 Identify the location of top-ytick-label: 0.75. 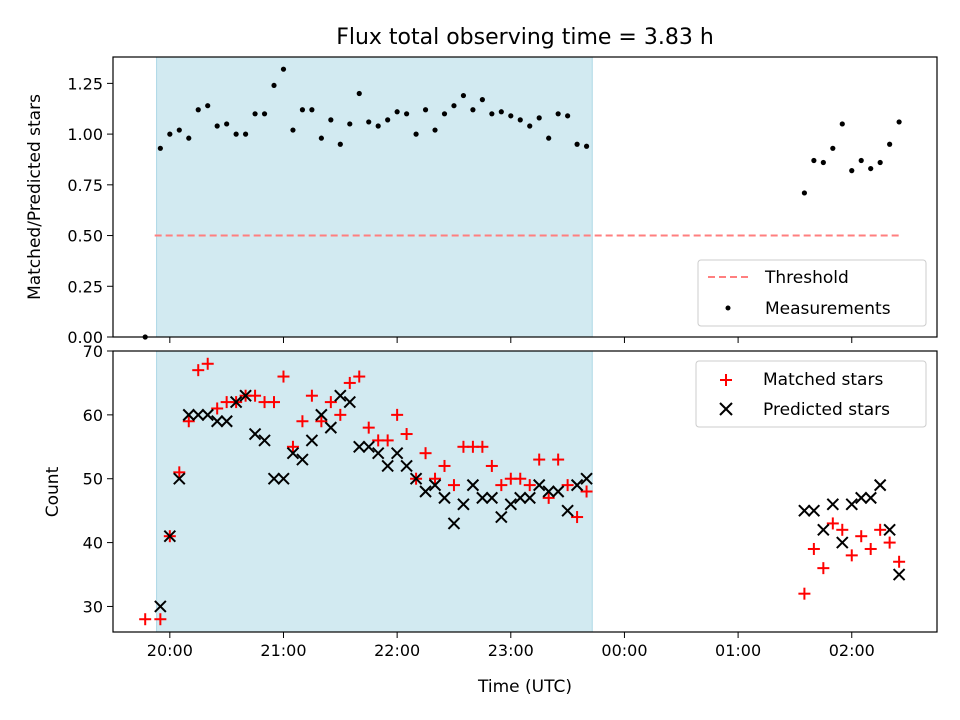
(85, 185).